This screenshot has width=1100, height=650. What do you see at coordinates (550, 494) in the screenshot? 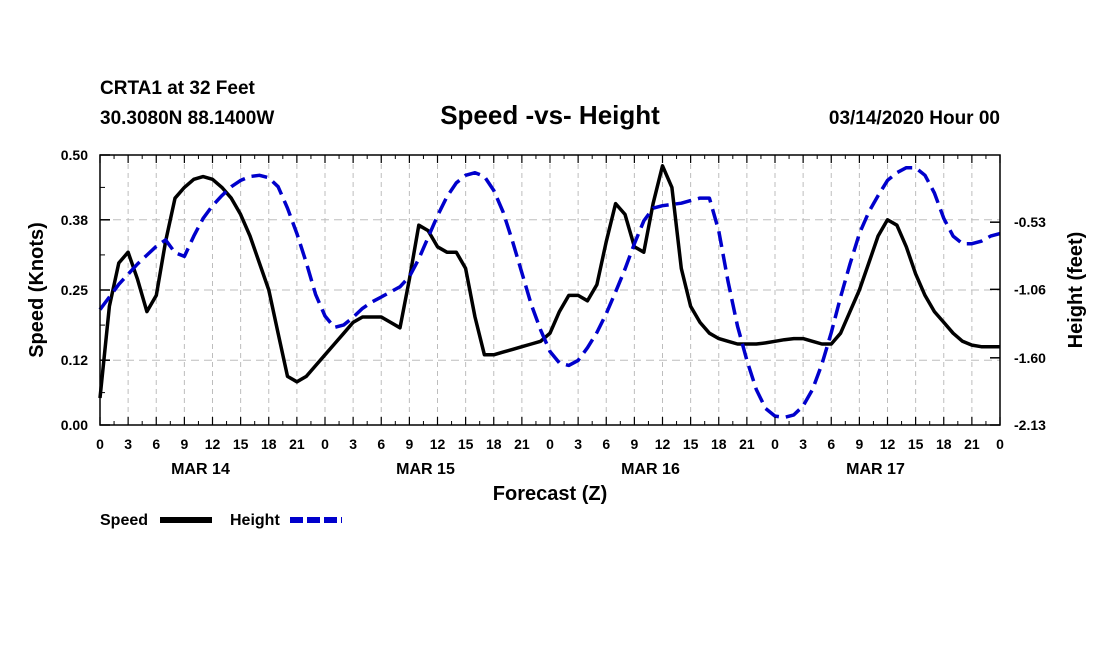
I see `x-axis-label: Forecast (Z)` at bounding box center [550, 494].